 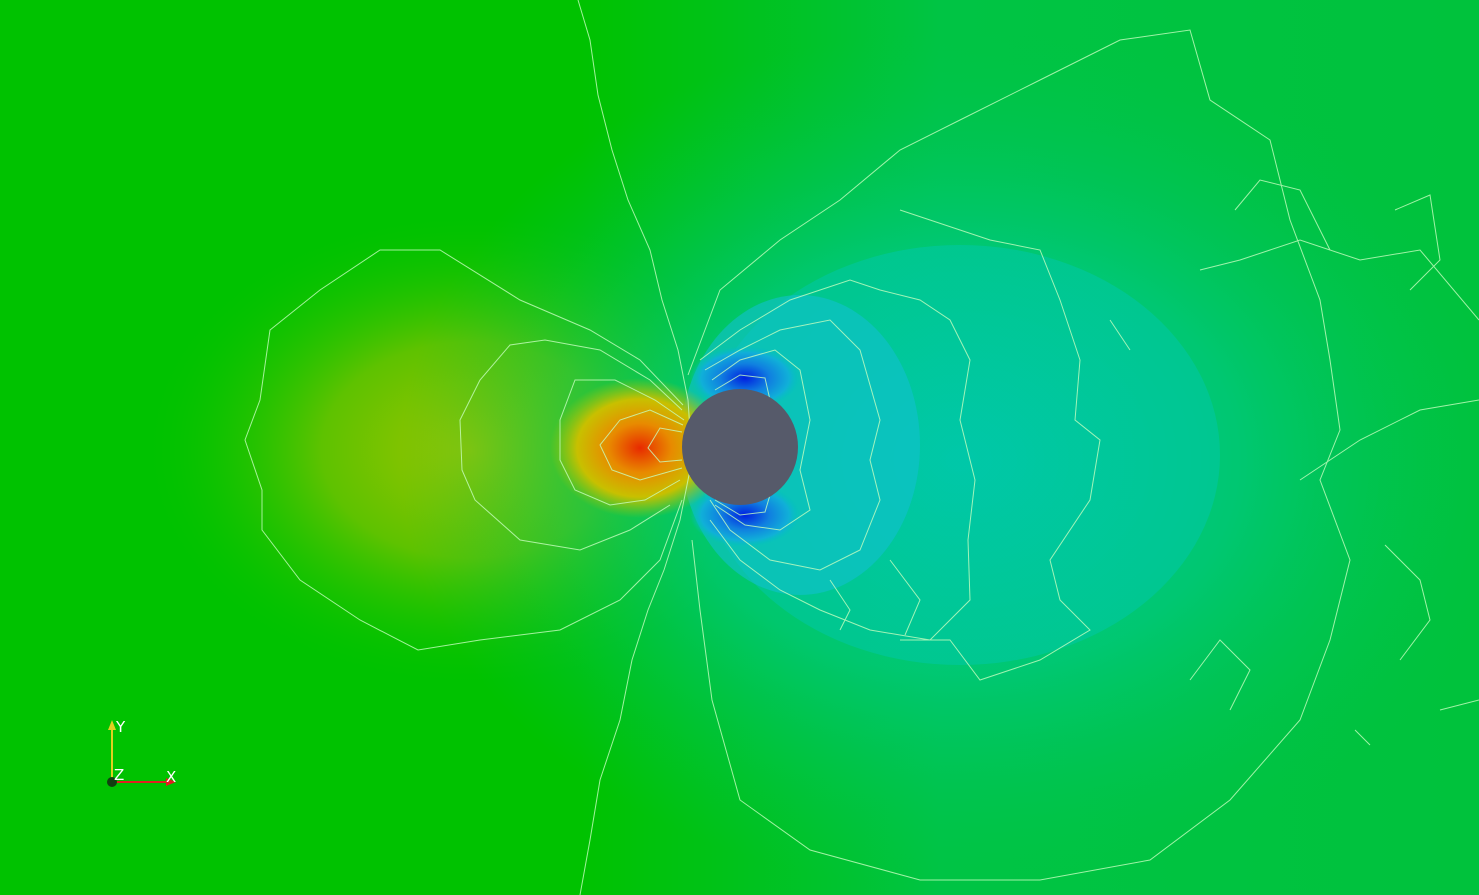 I want to click on x-axis-arrow, so click(x=171, y=782).